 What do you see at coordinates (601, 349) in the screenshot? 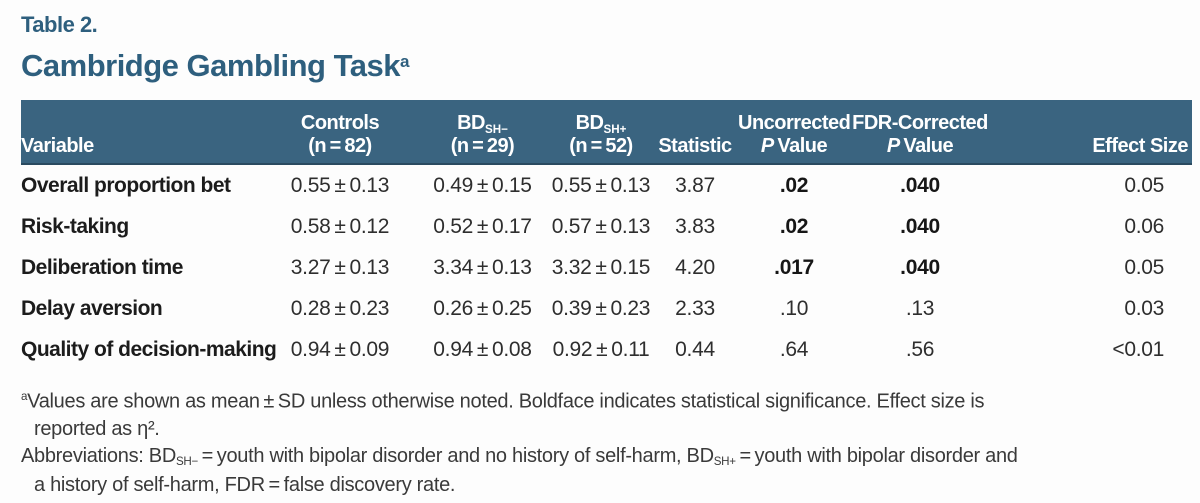
I see `cell-bd-sh-plus: 0.92 ± 0.11` at bounding box center [601, 349].